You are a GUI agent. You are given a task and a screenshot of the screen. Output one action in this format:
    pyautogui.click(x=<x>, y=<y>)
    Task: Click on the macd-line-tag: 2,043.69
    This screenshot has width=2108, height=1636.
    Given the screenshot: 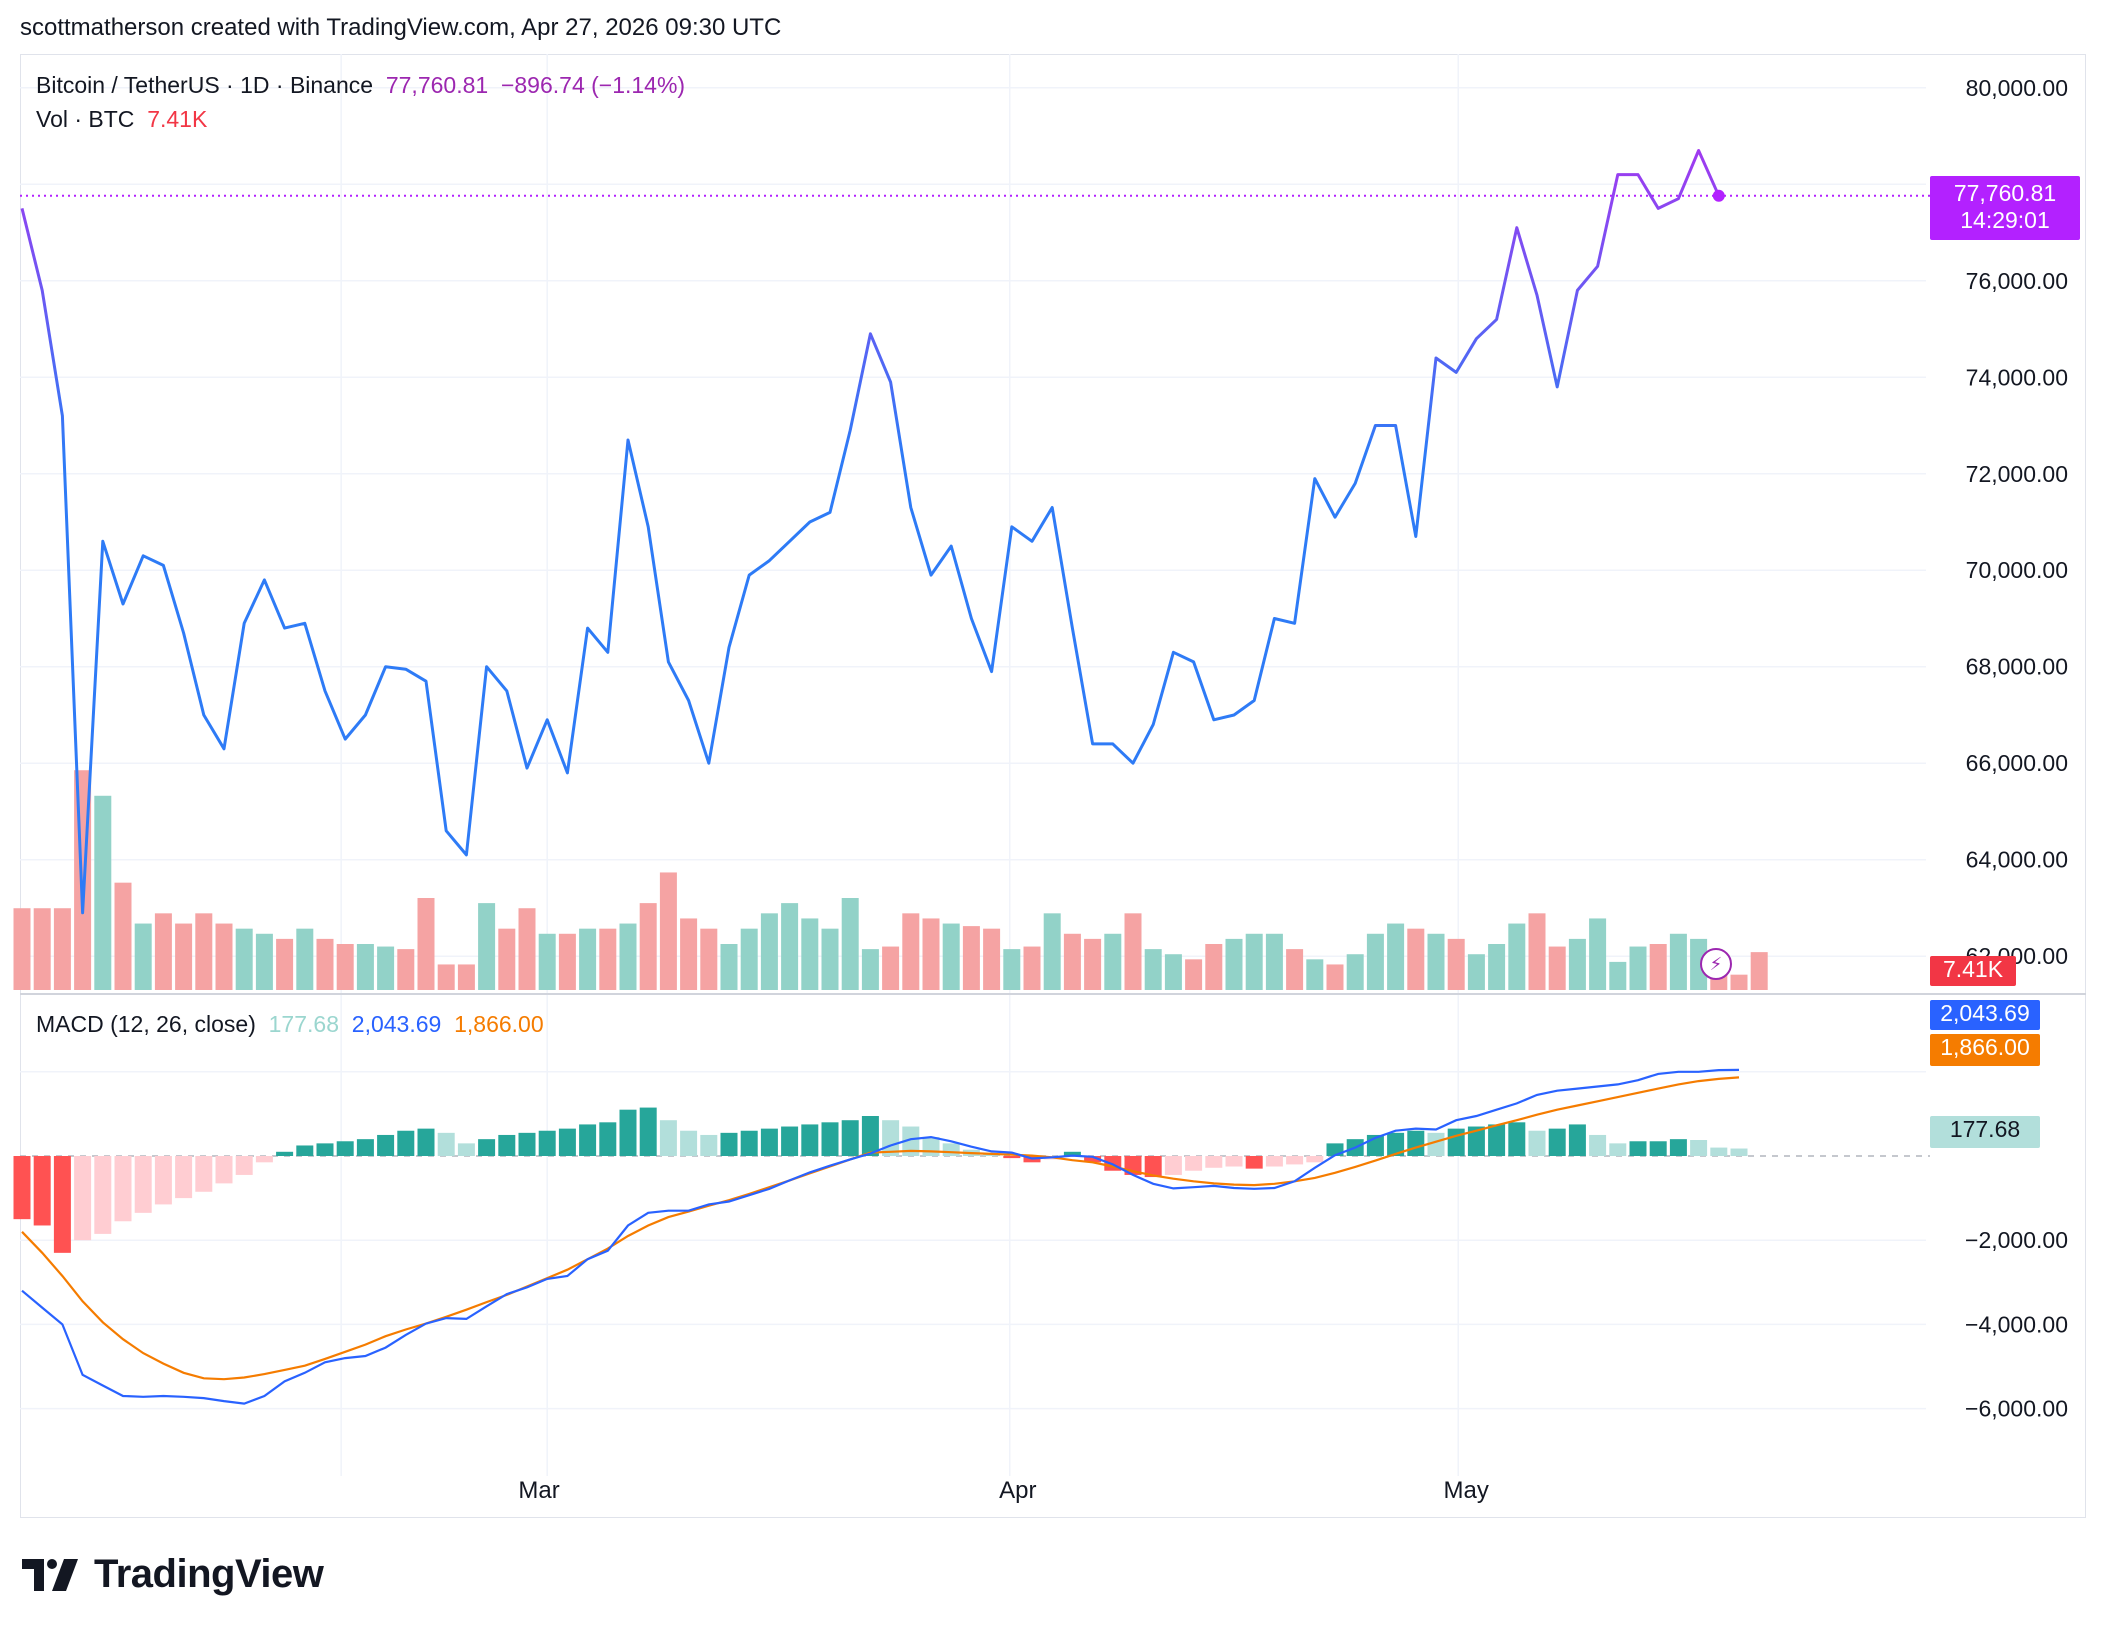 What is the action you would take?
    pyautogui.click(x=1985, y=1015)
    